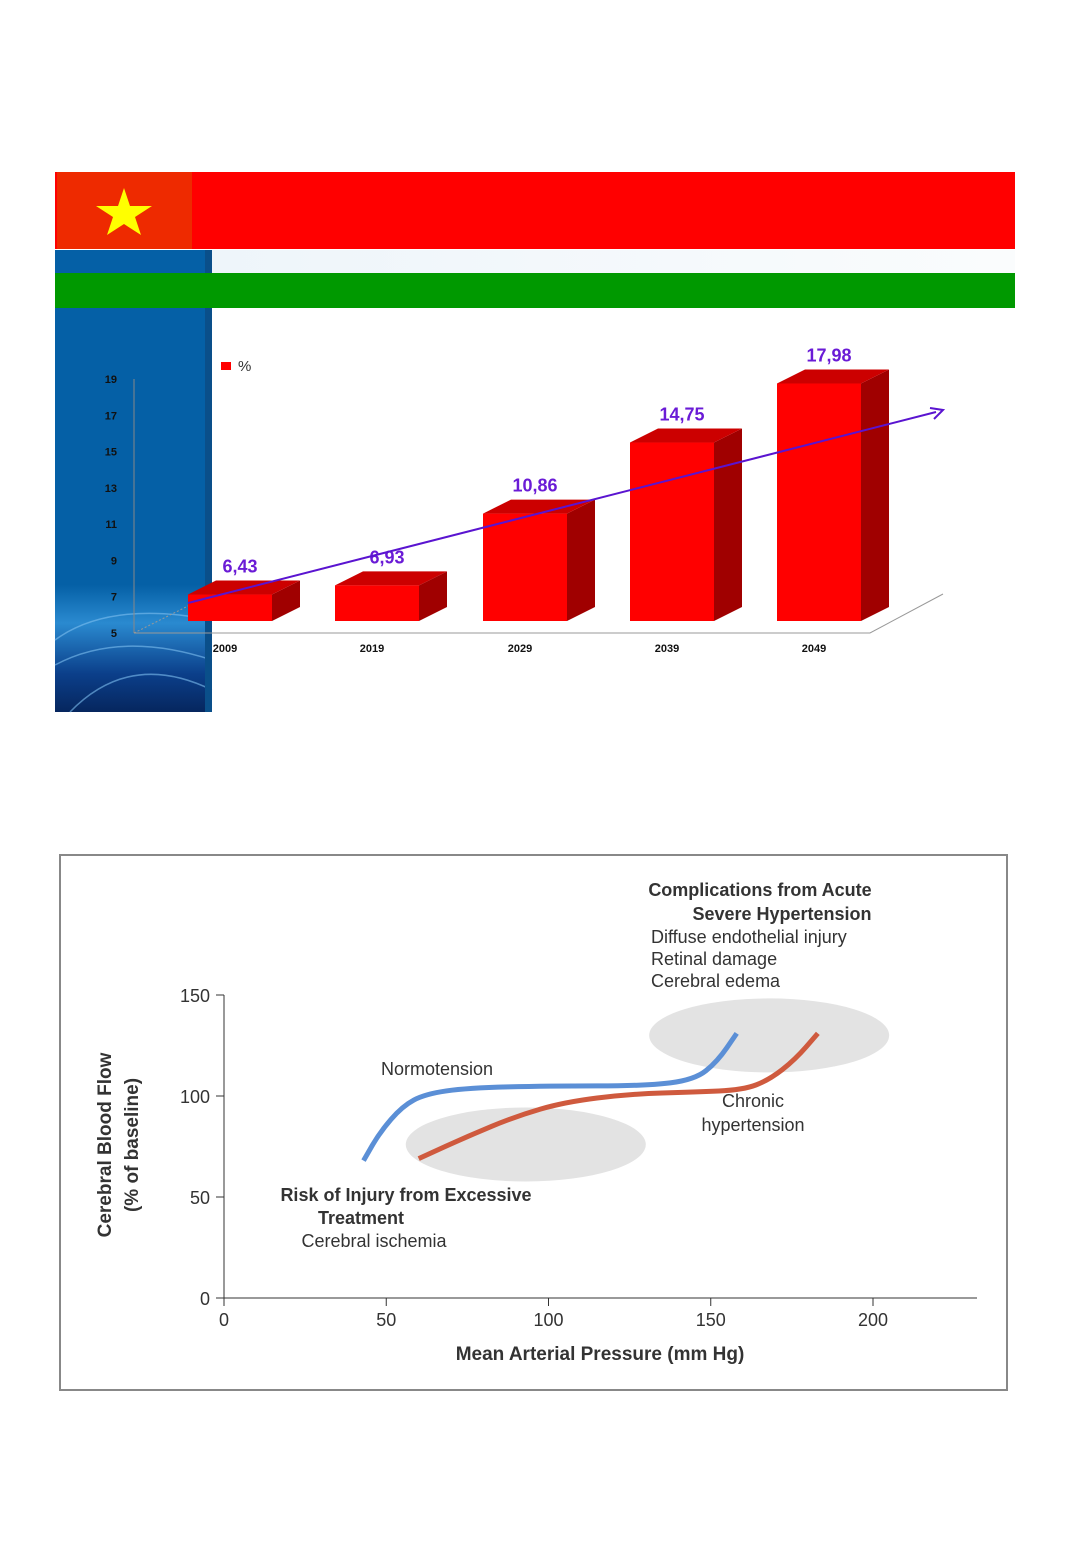 The width and height of the screenshot is (1071, 1564). What do you see at coordinates (195, 1097) in the screenshot?
I see `y-tick-label: 100` at bounding box center [195, 1097].